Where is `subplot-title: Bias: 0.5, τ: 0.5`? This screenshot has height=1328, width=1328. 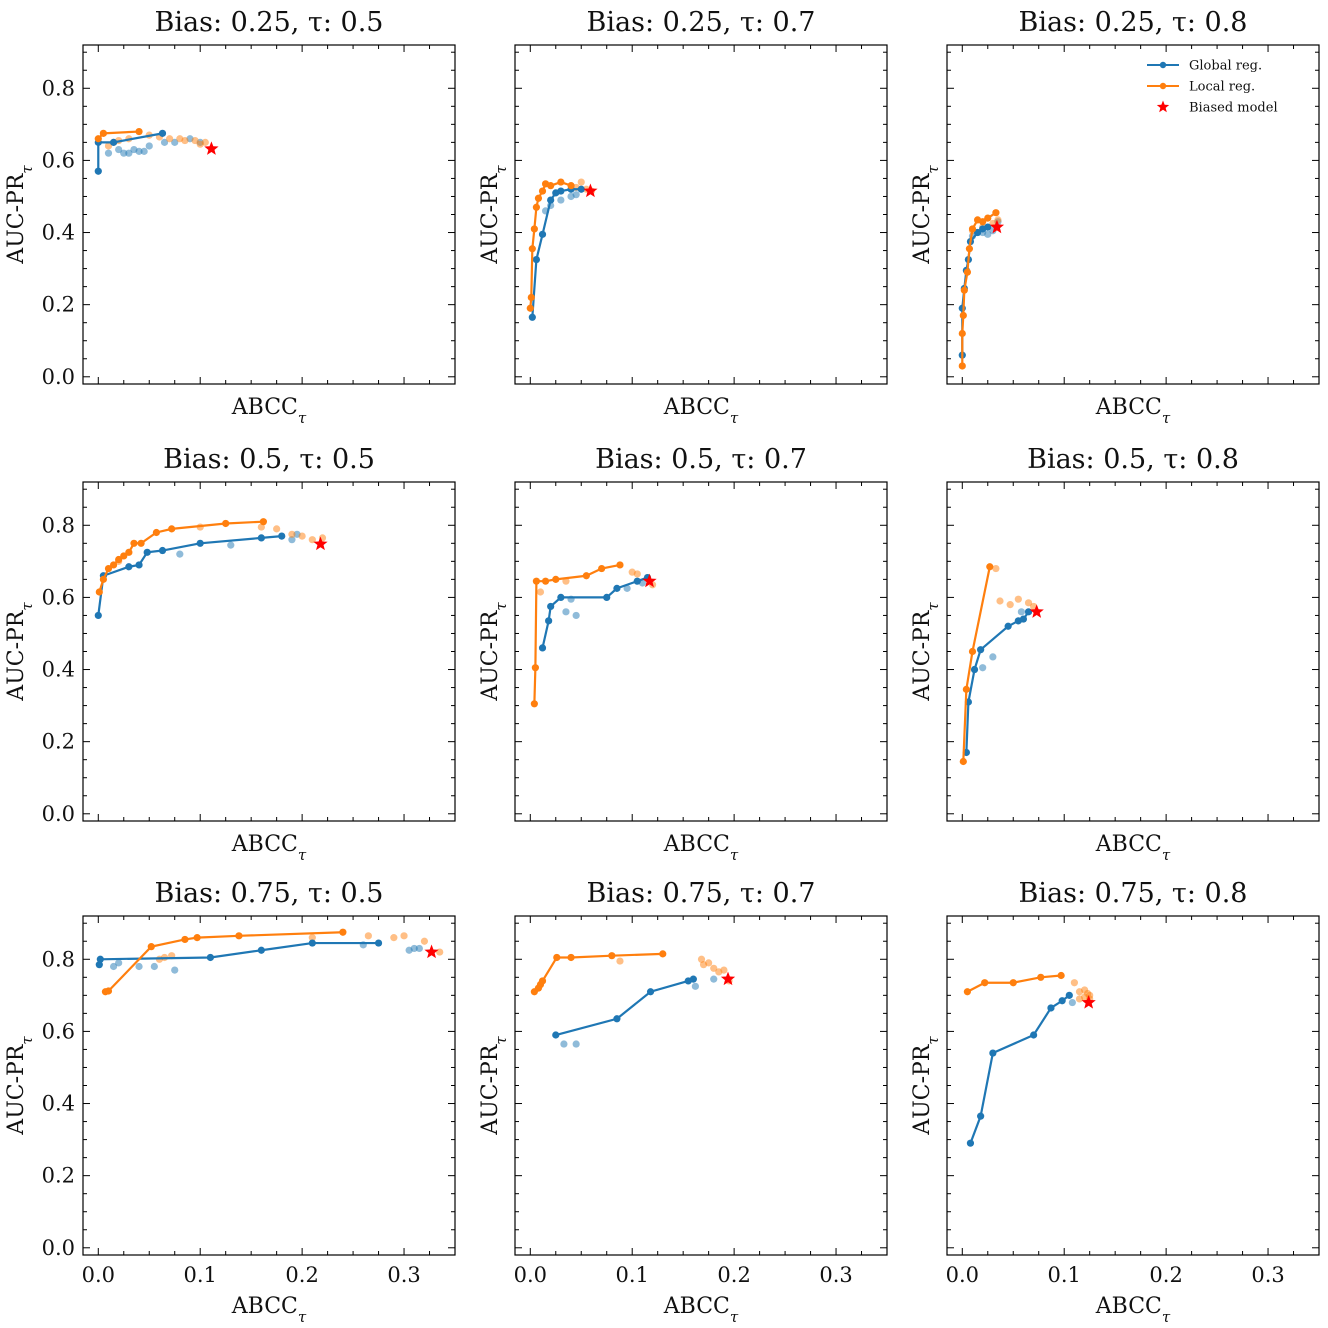
subplot-title: Bias: 0.5, τ: 0.5 is located at coordinates (269, 459).